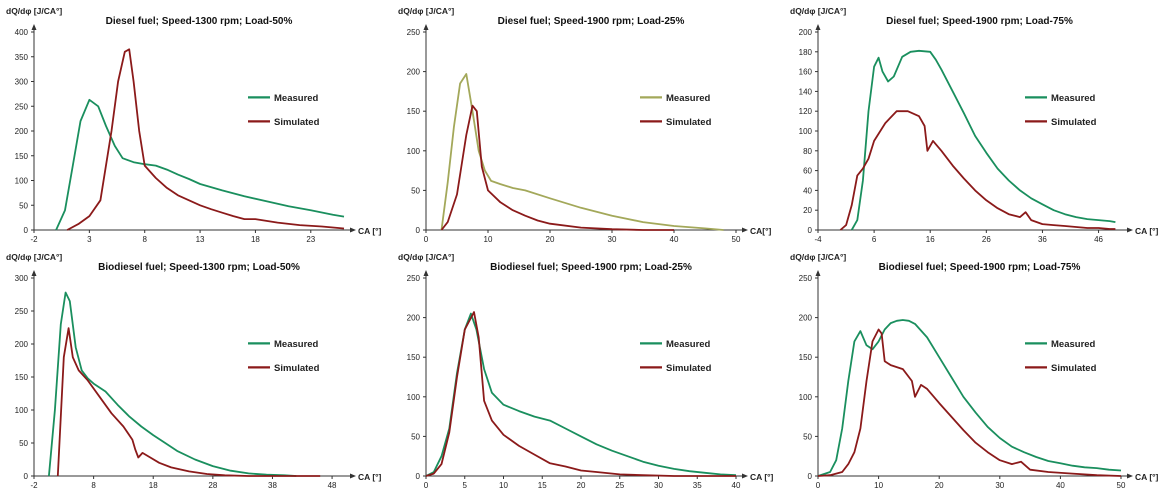  I want to click on y-tick-label: 160, so click(806, 72).